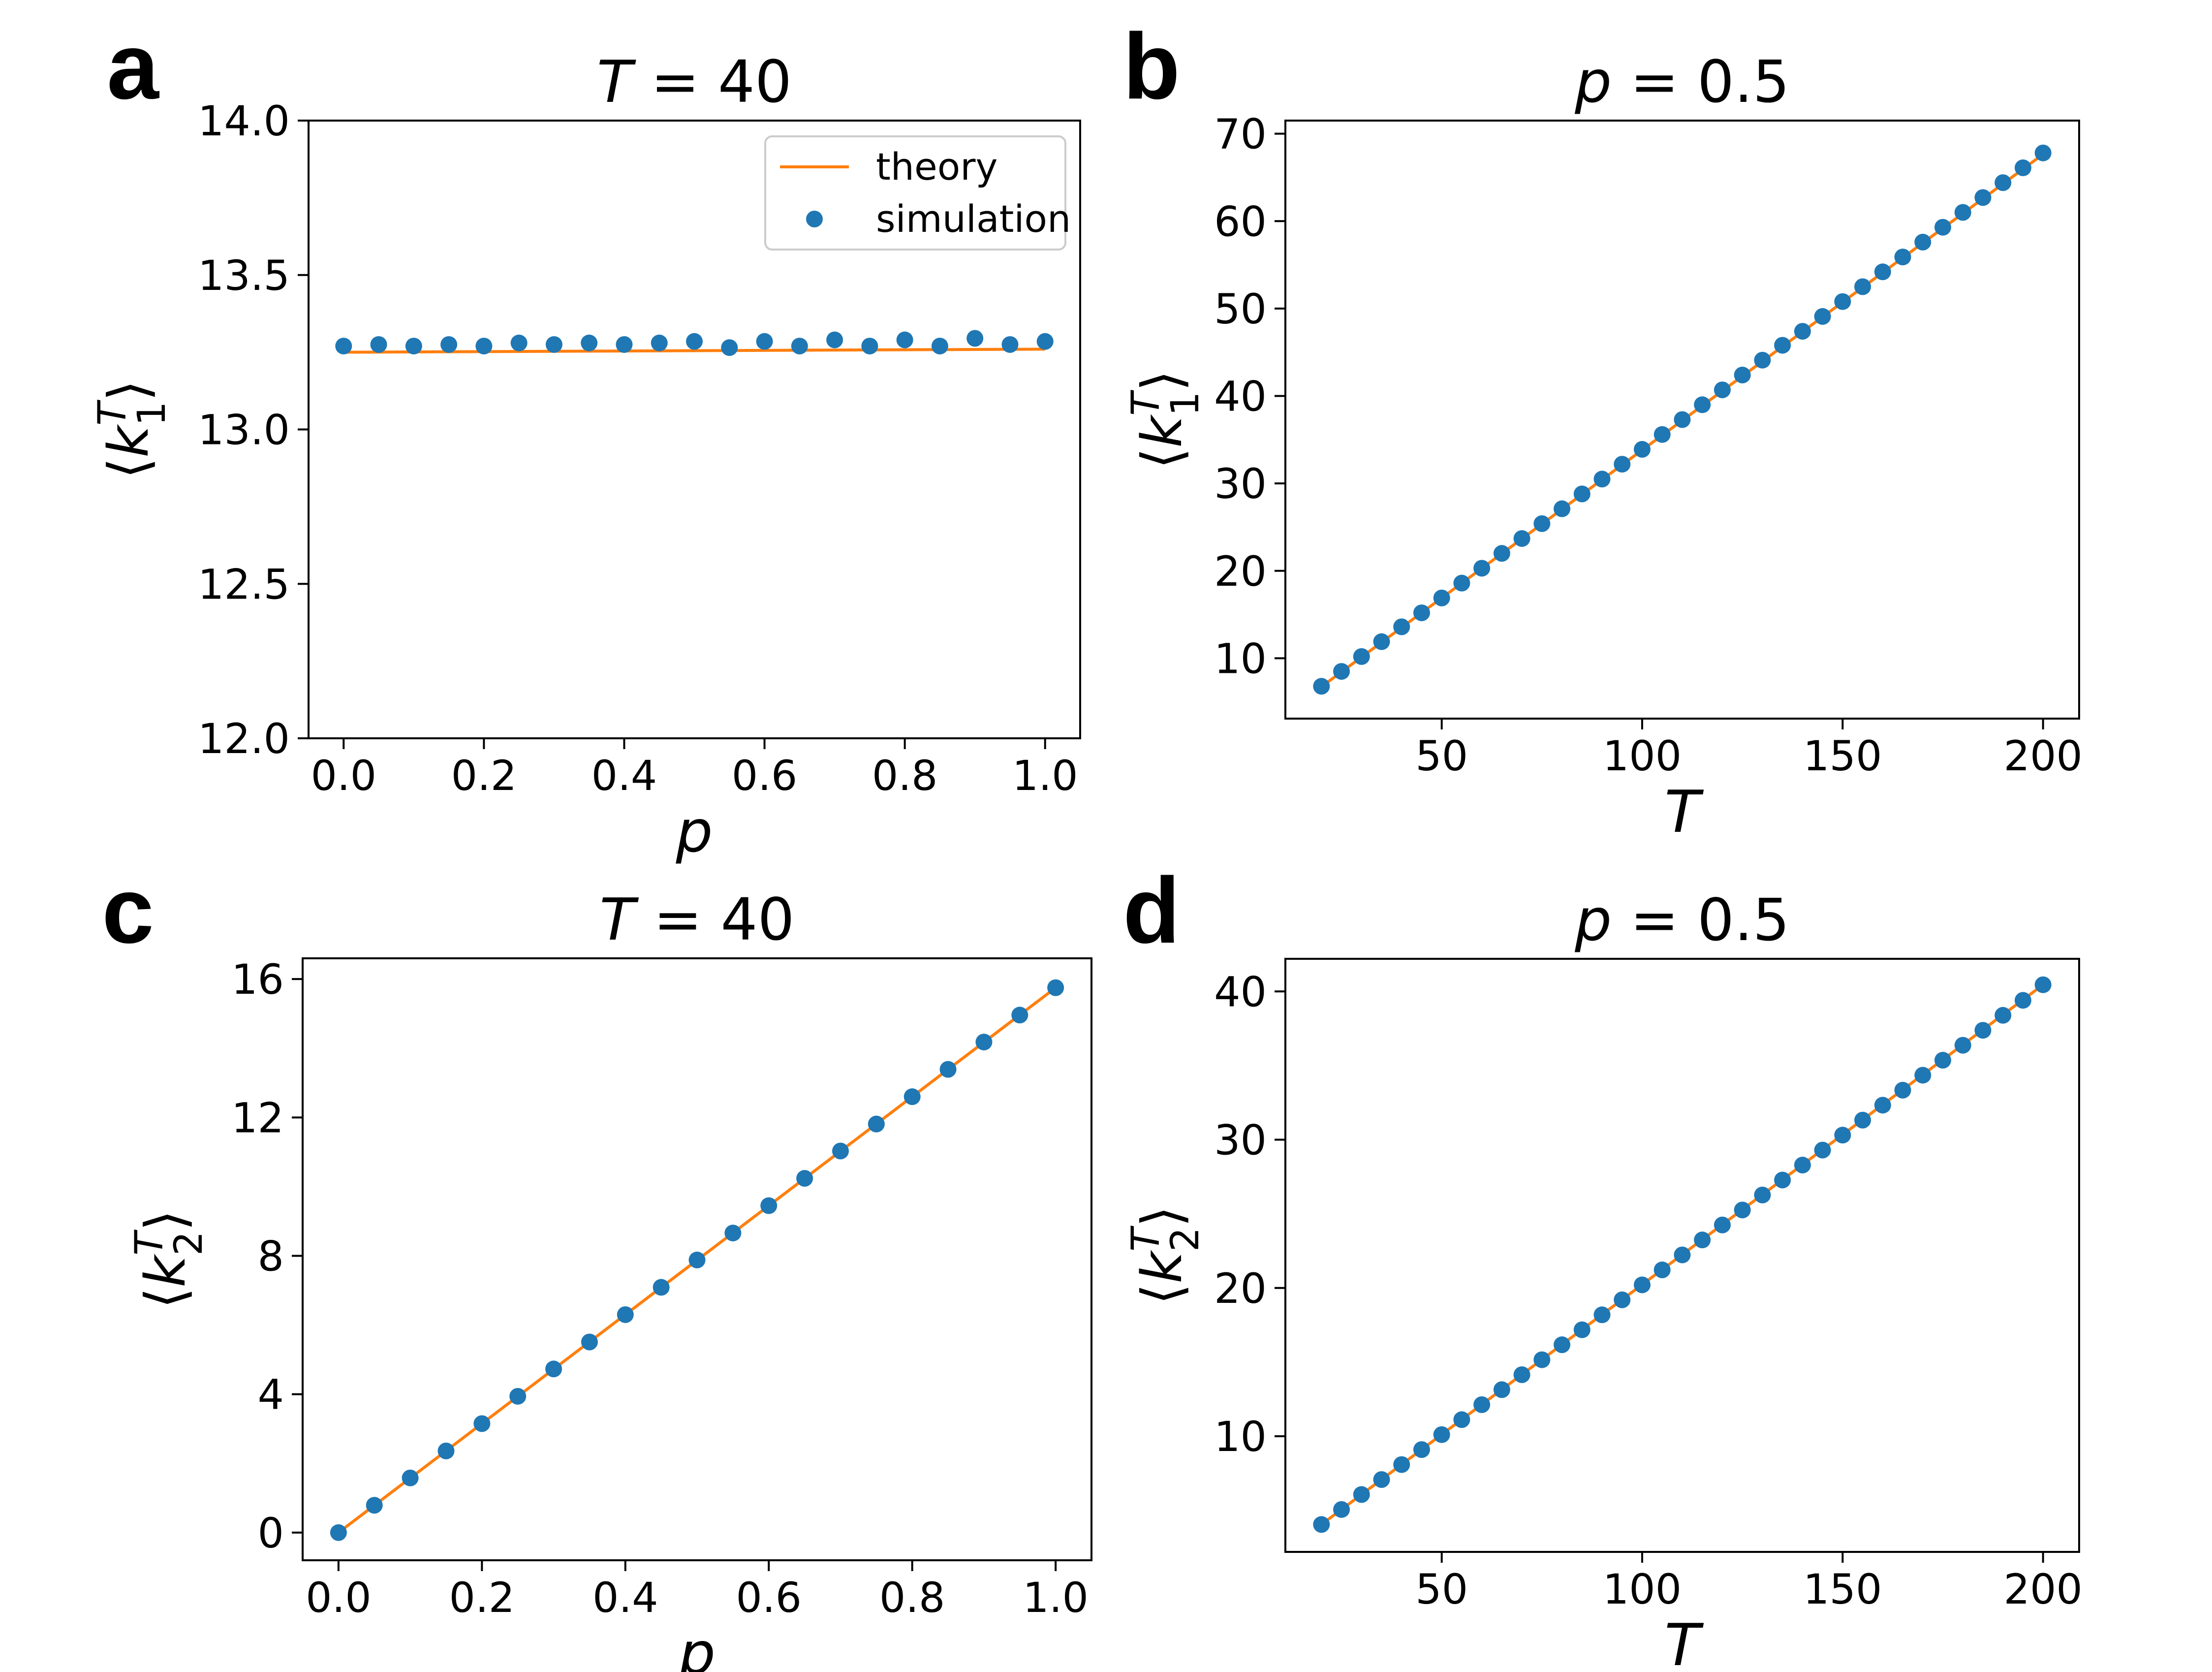  Describe the element at coordinates (2043, 1589) in the screenshot. I see `x-tick-label: 200` at that location.